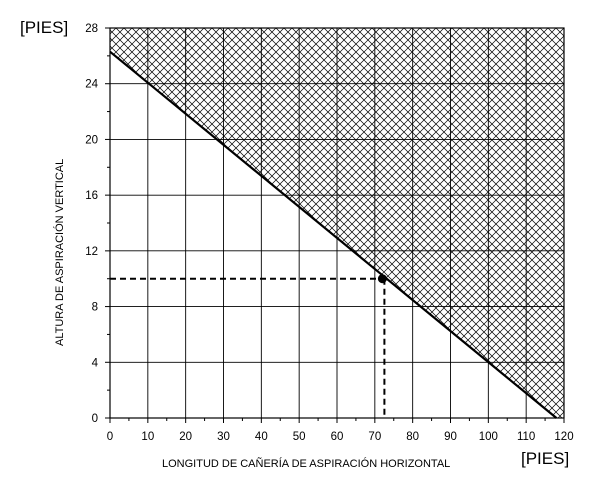  What do you see at coordinates (91, 140) in the screenshot?
I see `y-tick-label: 20` at bounding box center [91, 140].